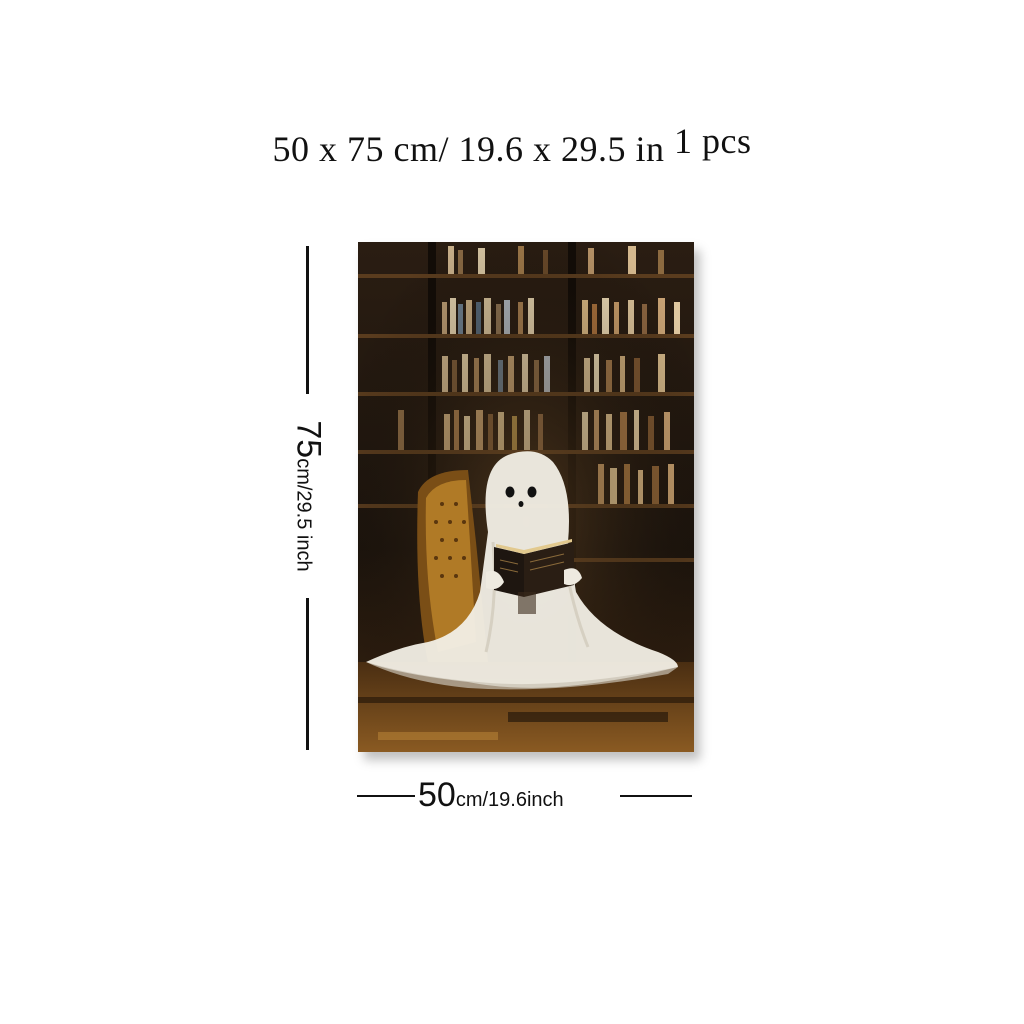  Describe the element at coordinates (437, 795) in the screenshot. I see `width-value: 50` at that location.